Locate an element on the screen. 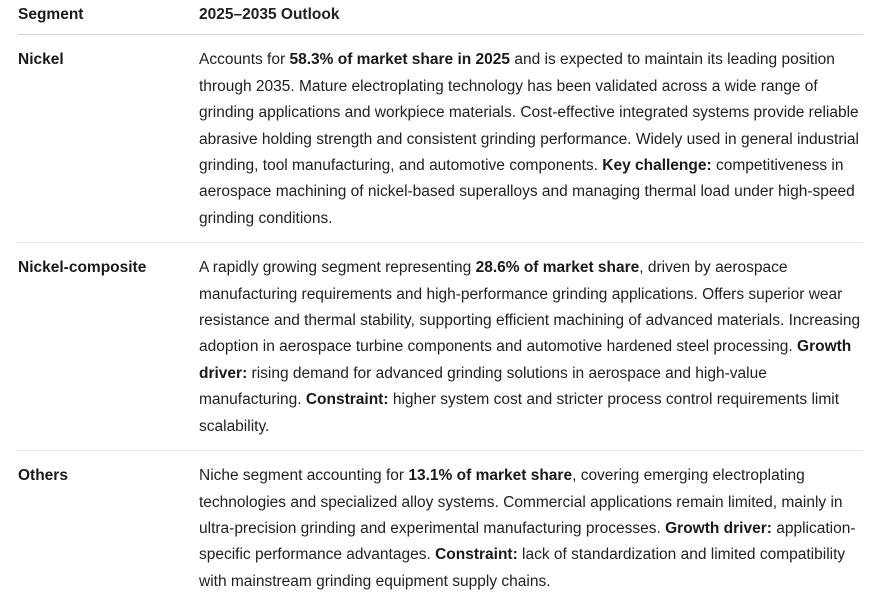 The image size is (884, 605). segment-label-nickel-composite: Nickel-composite is located at coordinates (82, 268).